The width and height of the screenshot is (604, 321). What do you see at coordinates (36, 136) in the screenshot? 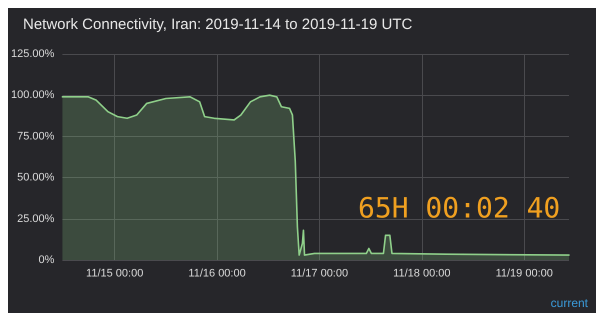
I see `y-tick-label: 75.00%` at bounding box center [36, 136].